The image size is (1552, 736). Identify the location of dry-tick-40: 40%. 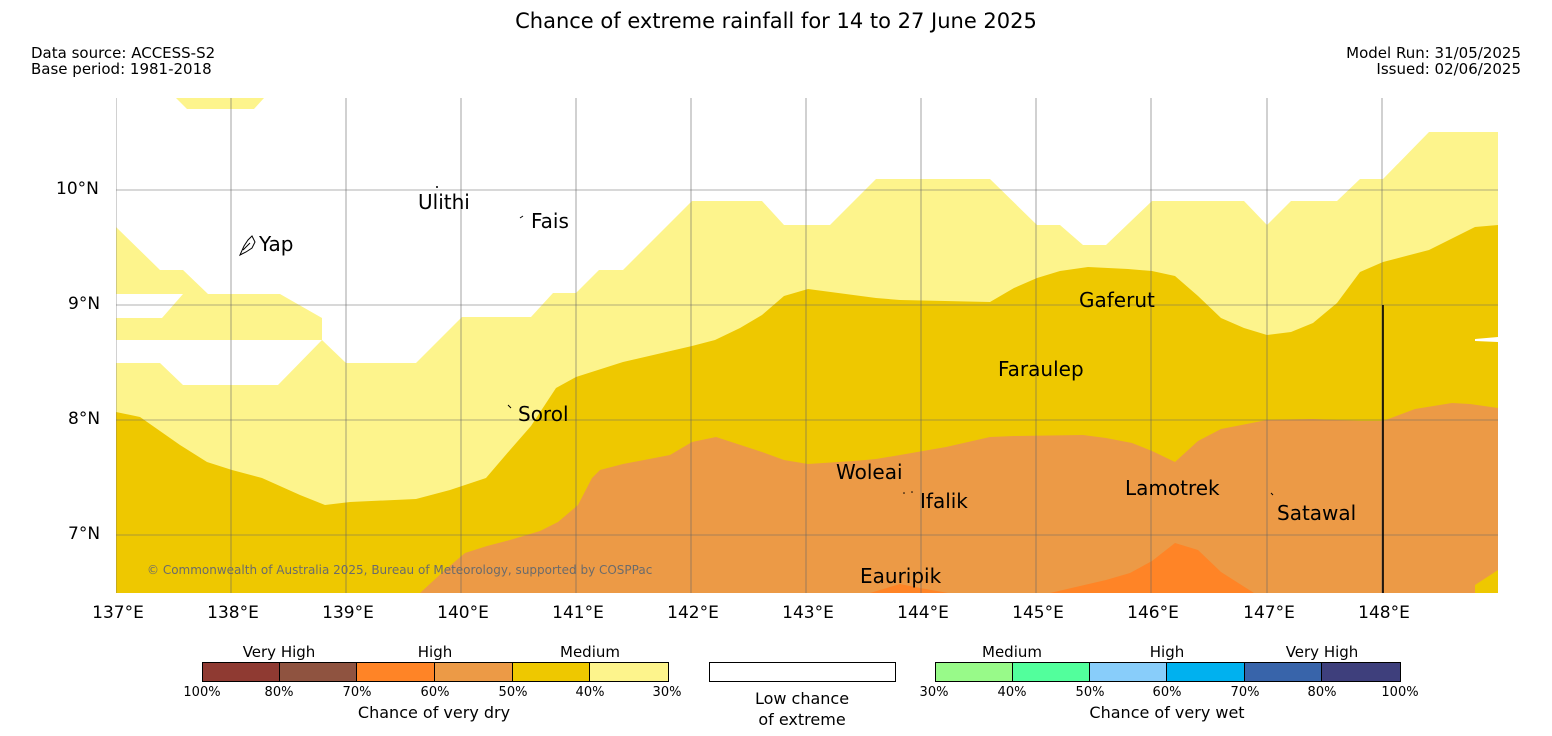
(590, 692).